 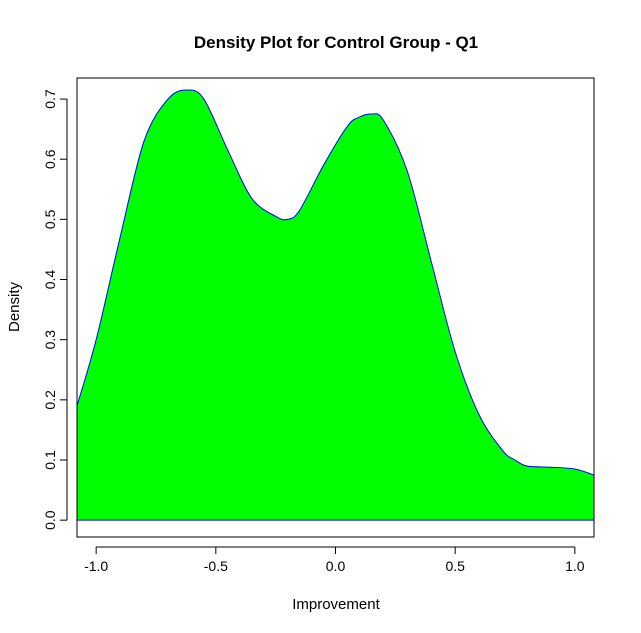 What do you see at coordinates (336, 566) in the screenshot?
I see `x-tick-label: 0.0` at bounding box center [336, 566].